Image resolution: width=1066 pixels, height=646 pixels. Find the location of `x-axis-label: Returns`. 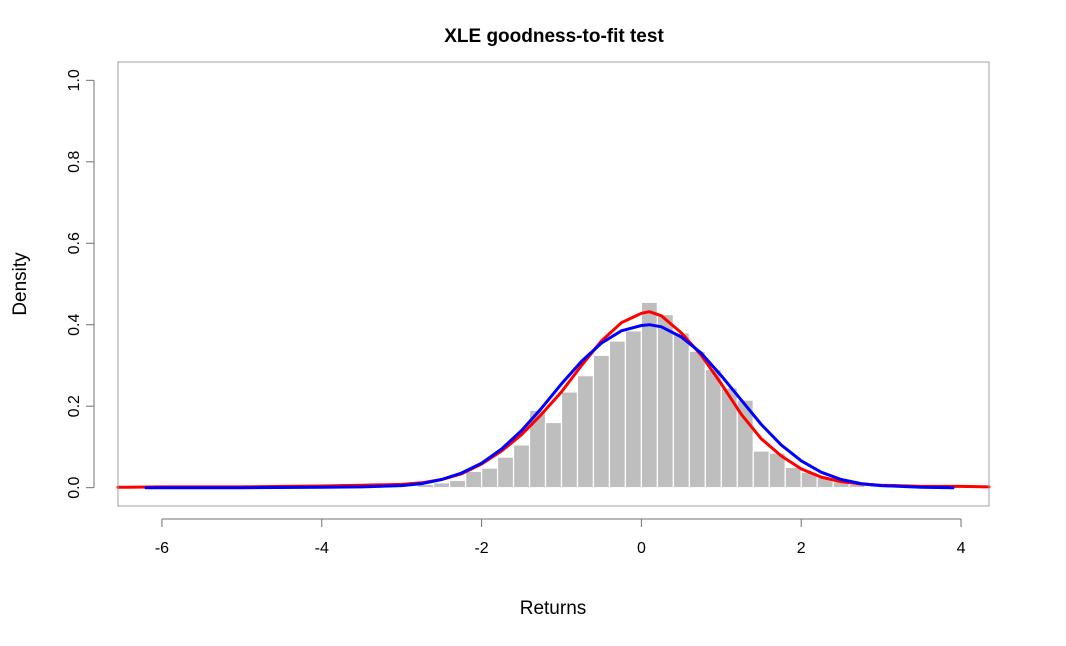

x-axis-label: Returns is located at coordinates (553, 608).